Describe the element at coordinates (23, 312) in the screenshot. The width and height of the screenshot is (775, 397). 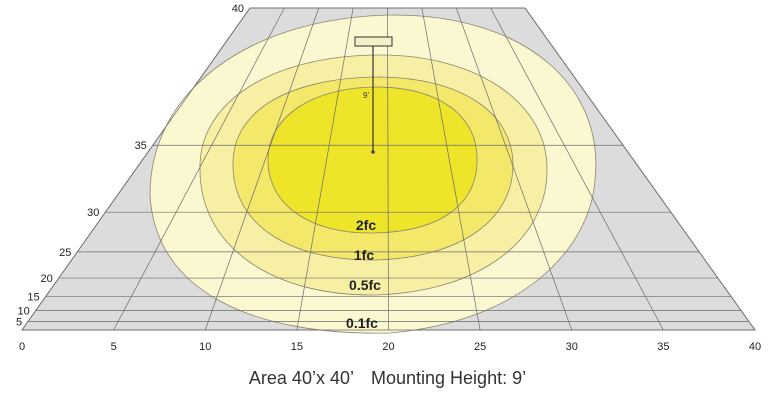
I see `y-tick-label: 10` at that location.